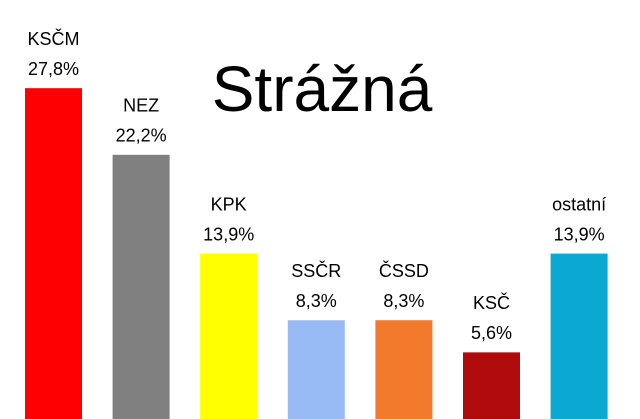 Image resolution: width=640 pixels, height=419 pixels. What do you see at coordinates (491, 333) in the screenshot?
I see `value-label: 5,6%` at bounding box center [491, 333].